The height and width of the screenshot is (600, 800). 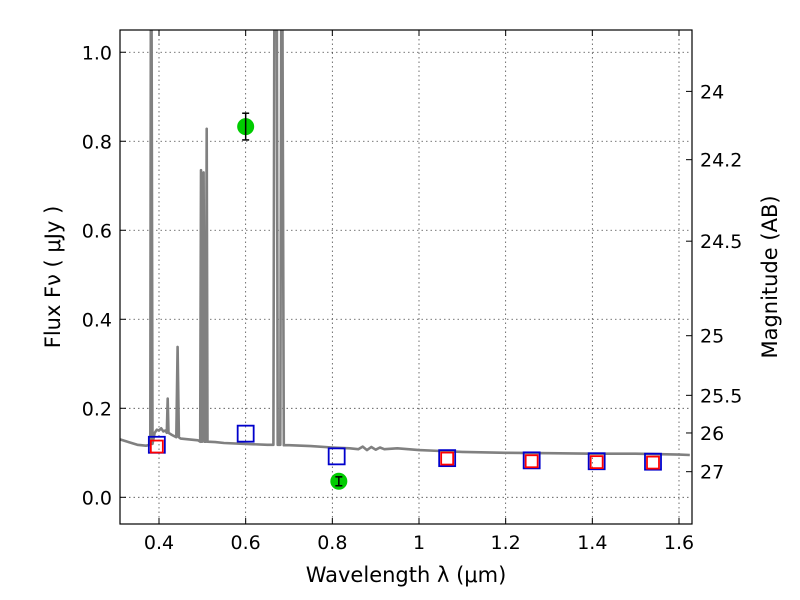 I want to click on y-tick-label: 0.6, so click(x=97, y=231).